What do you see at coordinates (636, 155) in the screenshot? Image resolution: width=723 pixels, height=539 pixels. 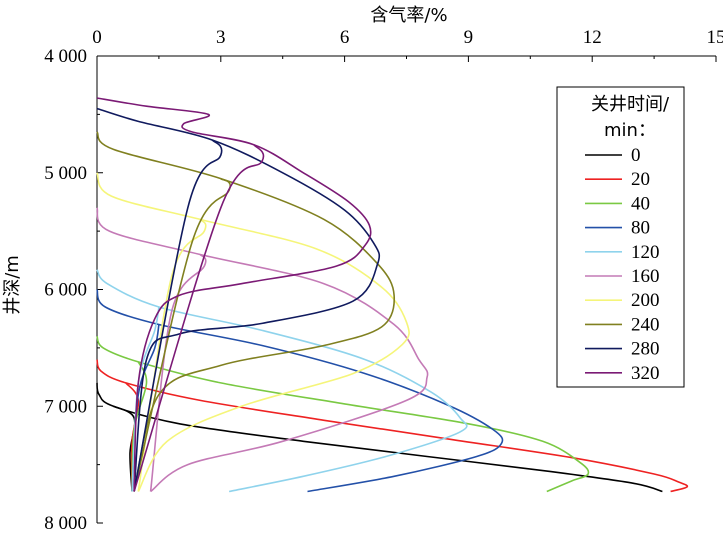 I see `legend-label-0: 0` at bounding box center [636, 155].